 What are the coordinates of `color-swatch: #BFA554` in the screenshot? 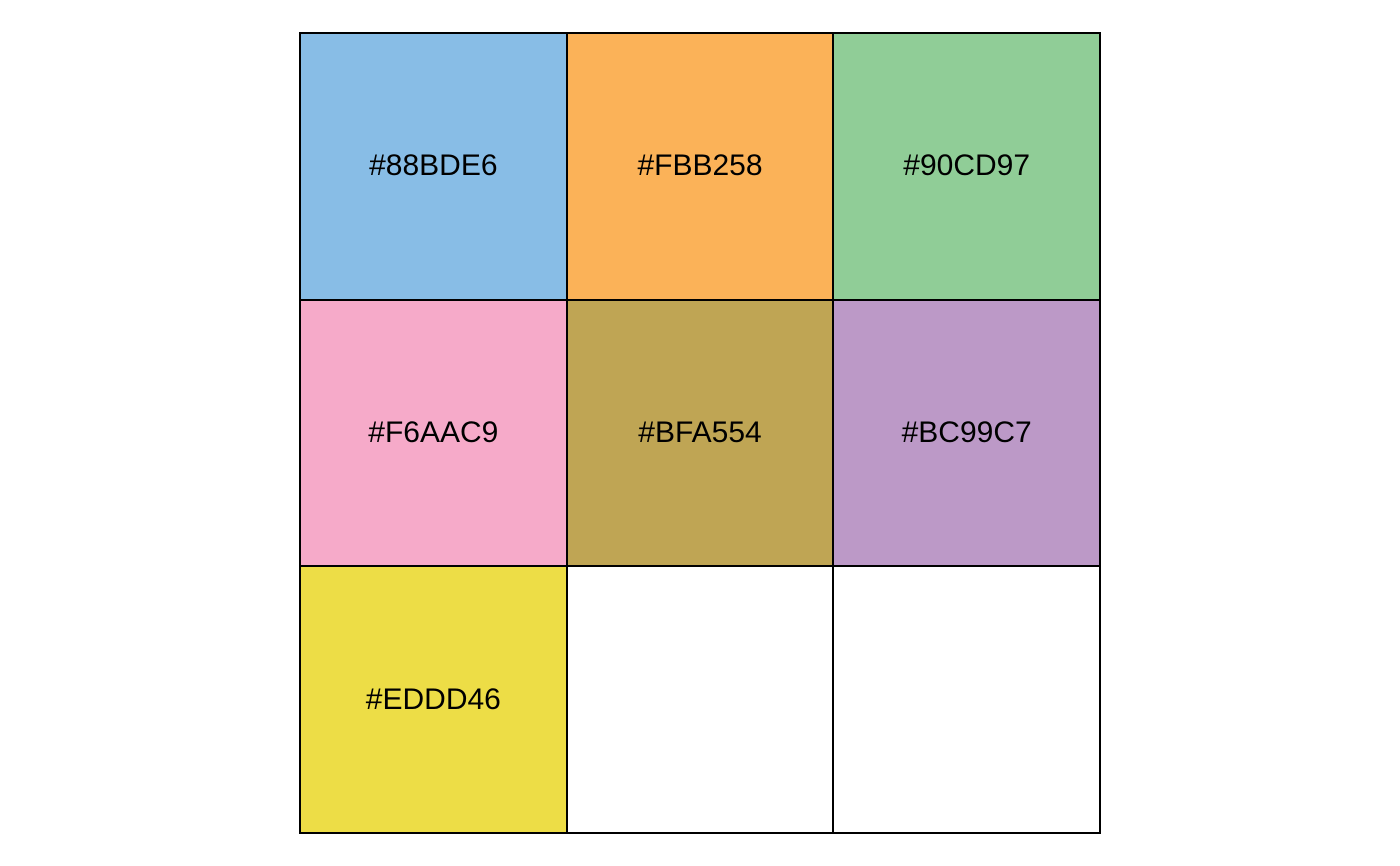 It's located at (701, 434).